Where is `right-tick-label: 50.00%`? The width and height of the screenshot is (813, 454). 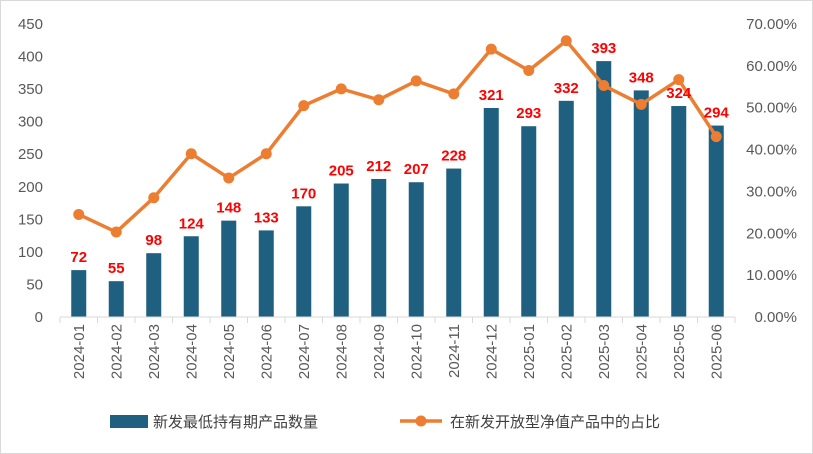 right-tick-label: 50.00% is located at coordinates (771, 108).